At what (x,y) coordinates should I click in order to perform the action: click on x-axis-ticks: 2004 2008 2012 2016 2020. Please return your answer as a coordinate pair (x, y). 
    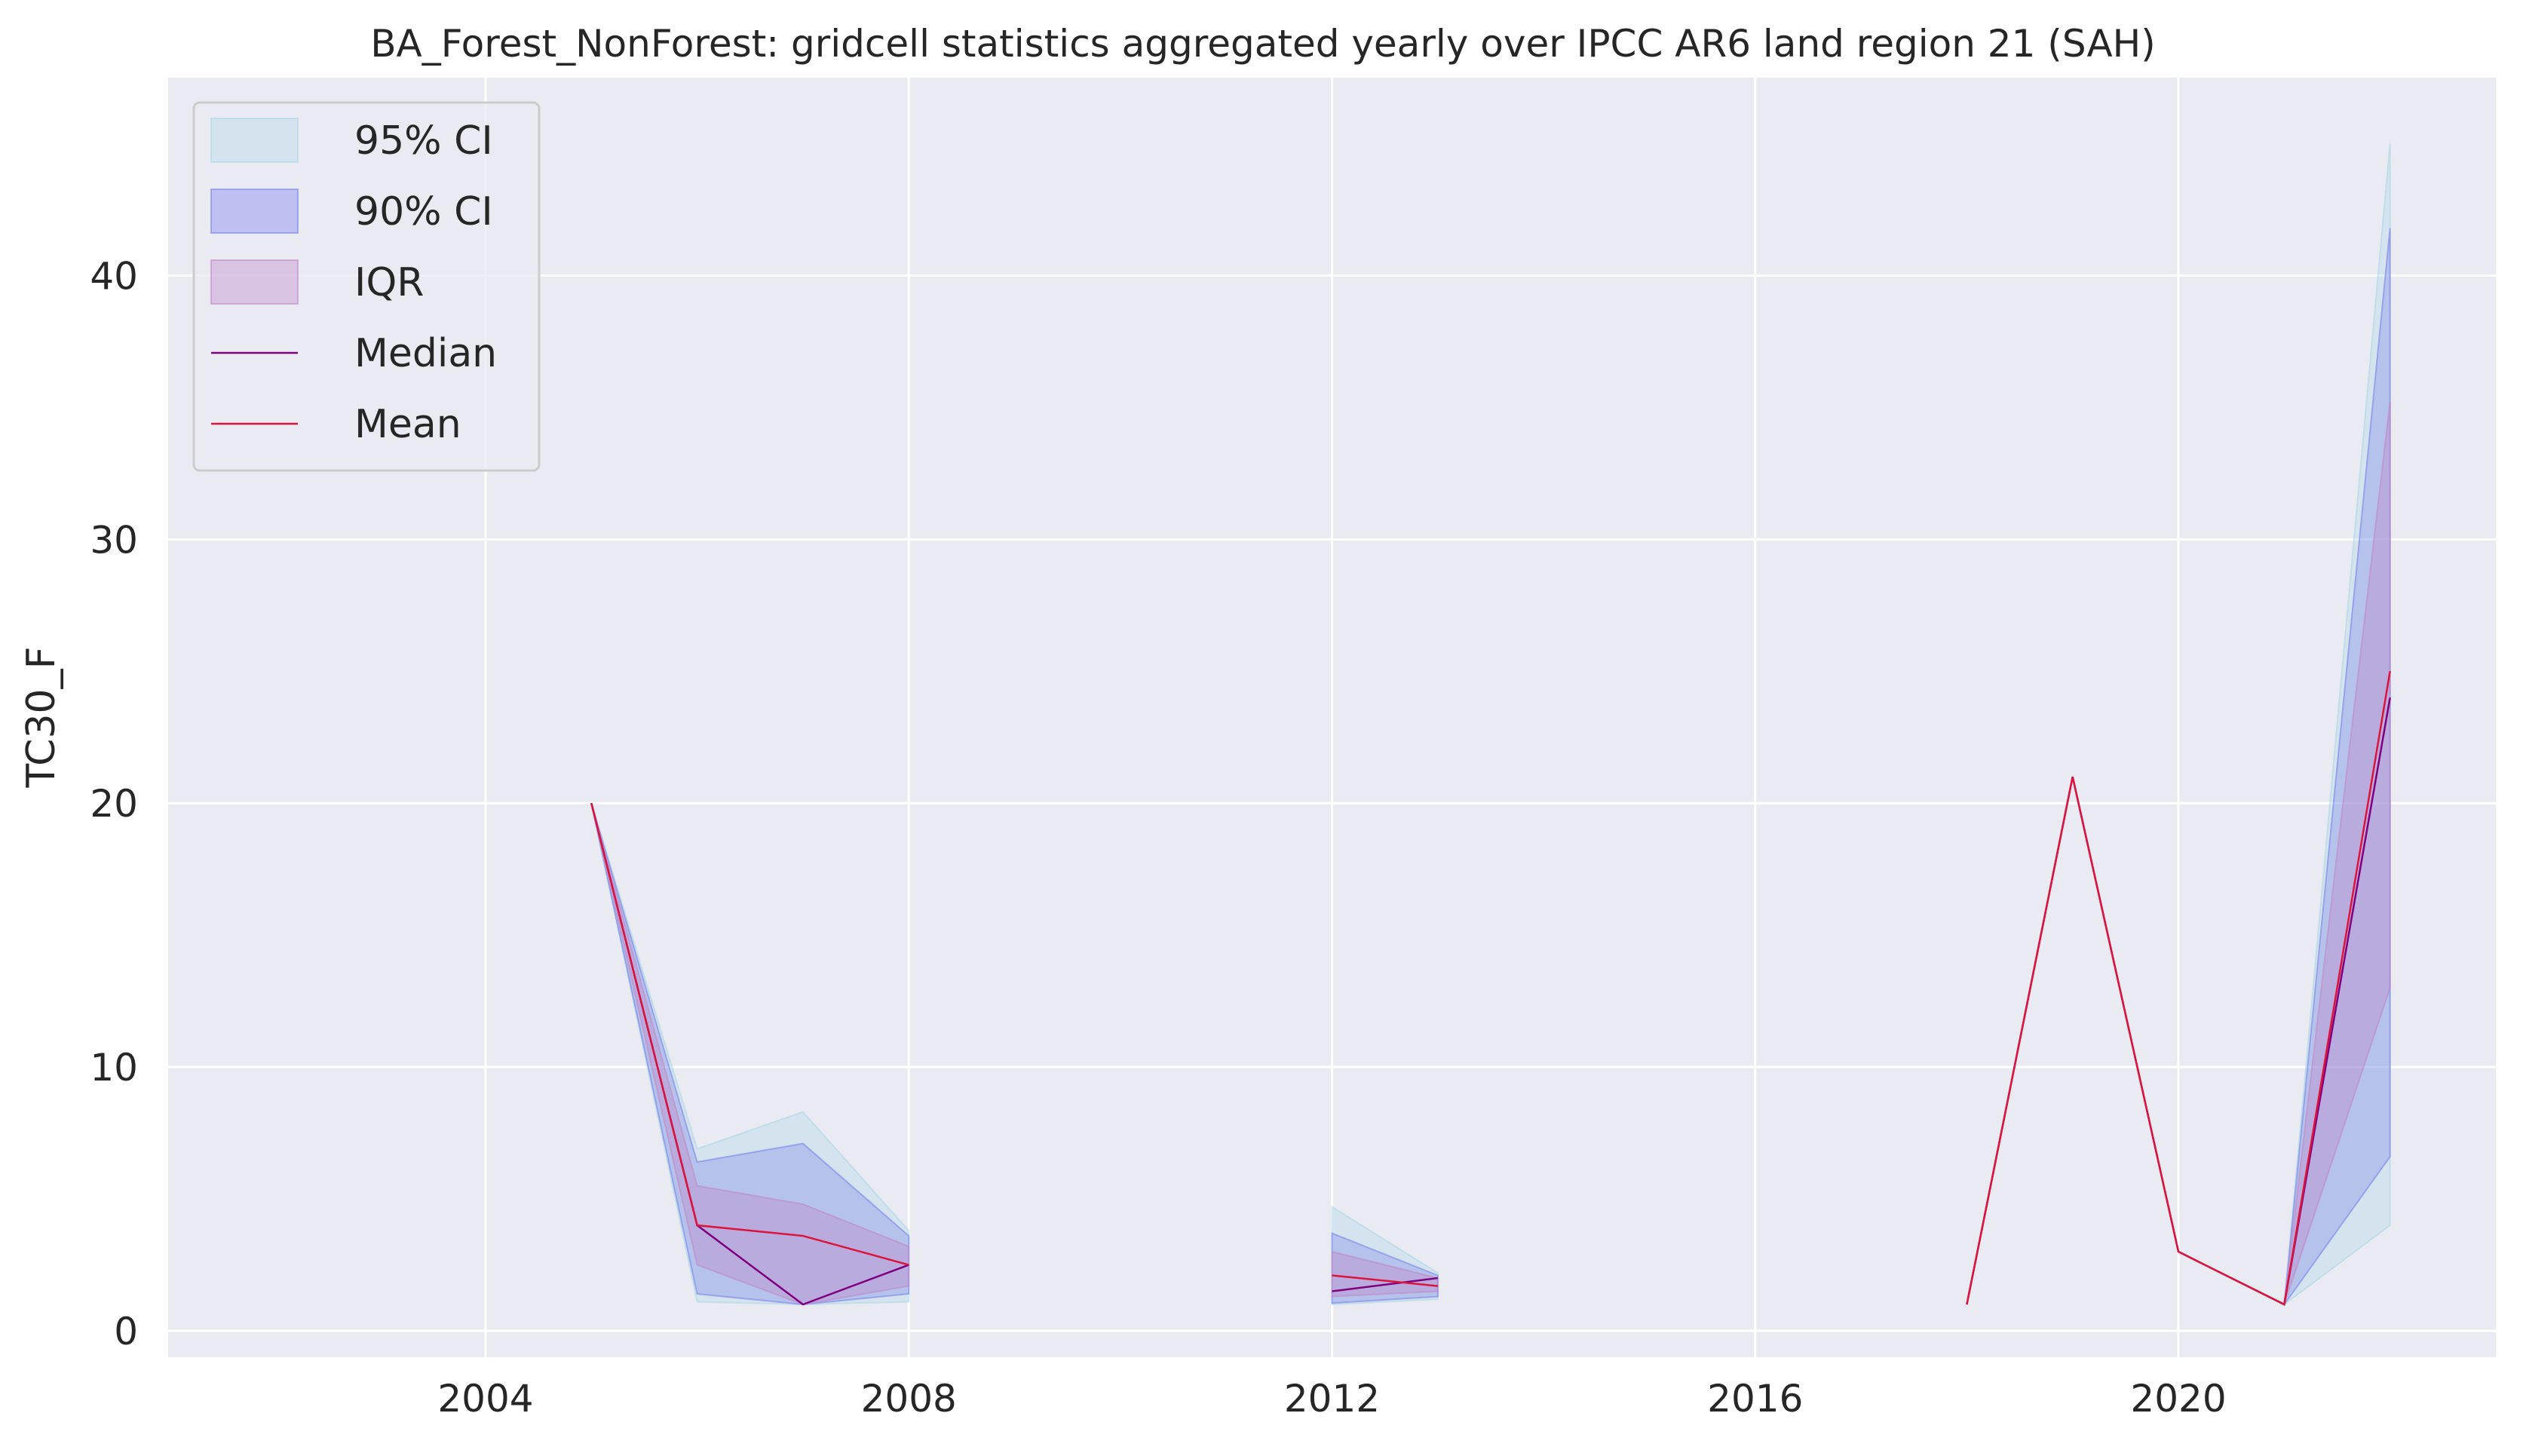
    Looking at the image, I should click on (1331, 1399).